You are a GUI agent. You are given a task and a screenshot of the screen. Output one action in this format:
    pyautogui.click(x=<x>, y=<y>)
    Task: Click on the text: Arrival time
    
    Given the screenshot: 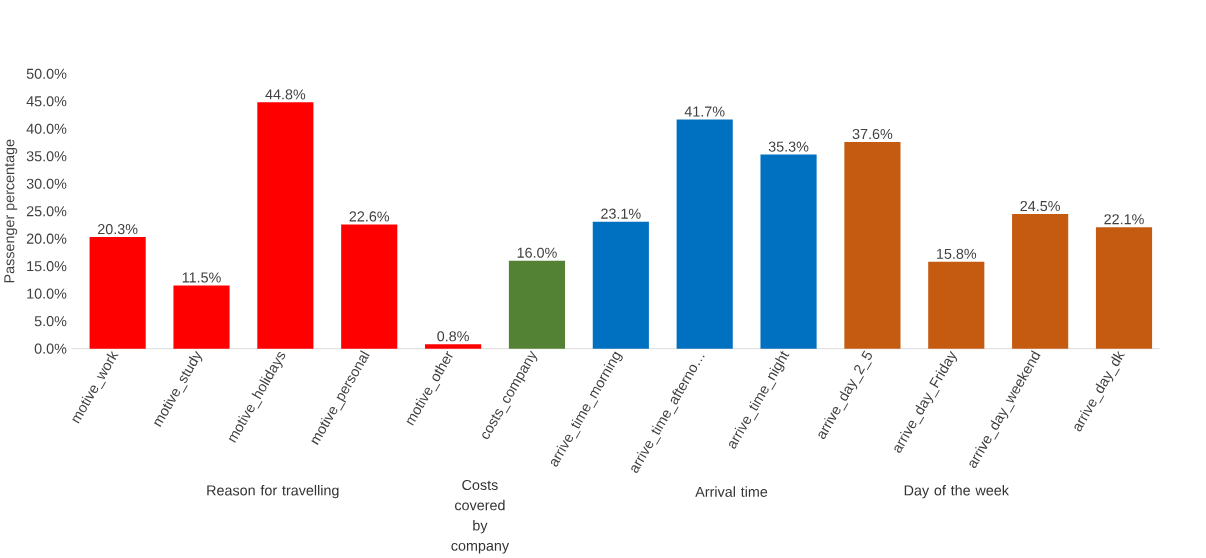 What is the action you would take?
    pyautogui.click(x=731, y=491)
    